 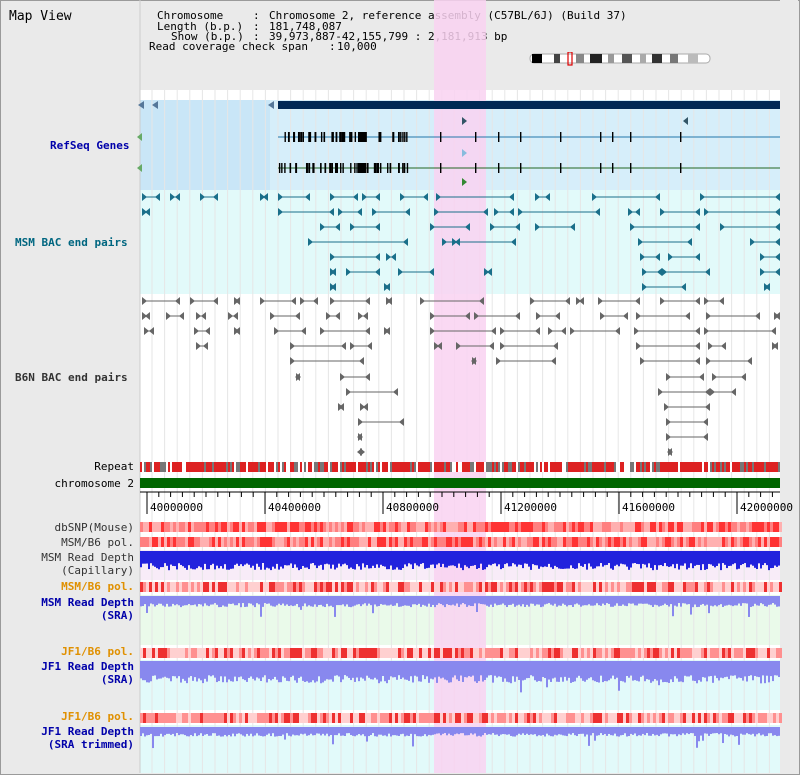 I want to click on track-label-msm-bac: MSM BAC end pairs, so click(x=71, y=242).